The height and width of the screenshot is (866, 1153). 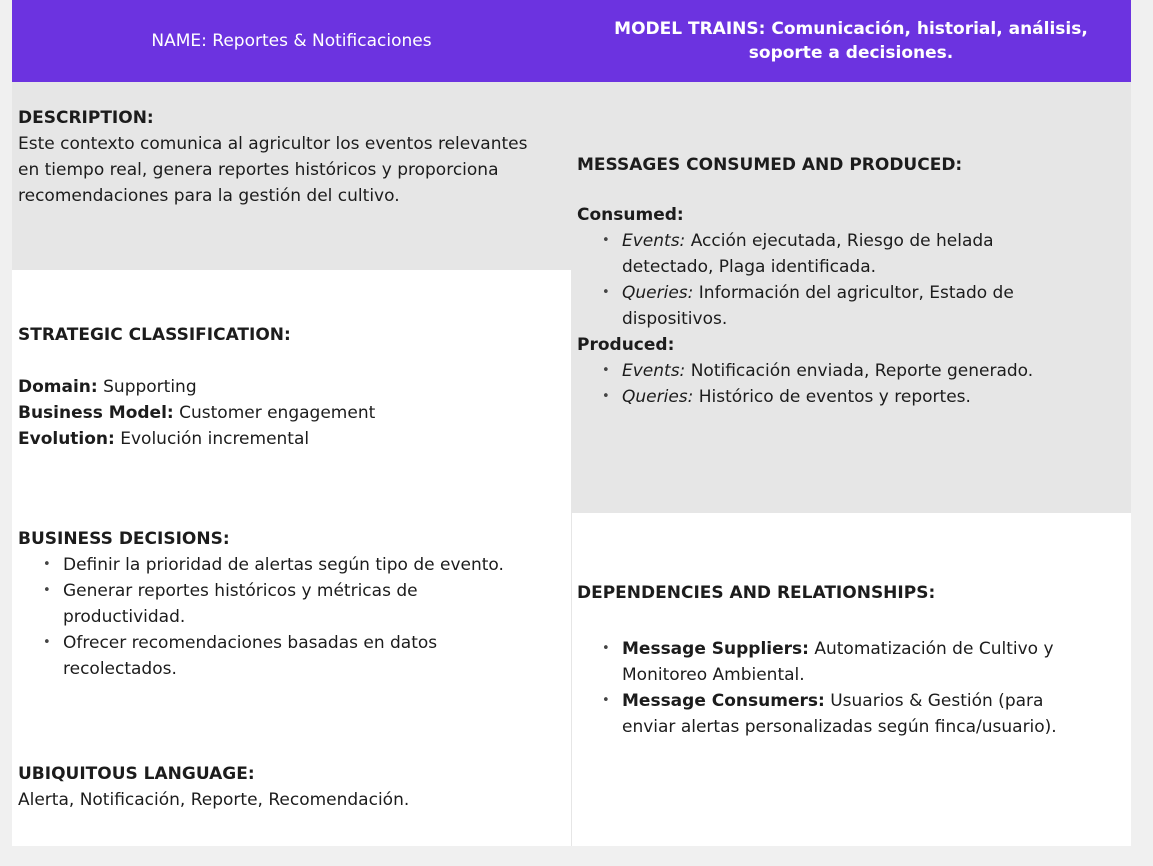 What do you see at coordinates (147, 387) in the screenshot?
I see `domain-value: Supporting` at bounding box center [147, 387].